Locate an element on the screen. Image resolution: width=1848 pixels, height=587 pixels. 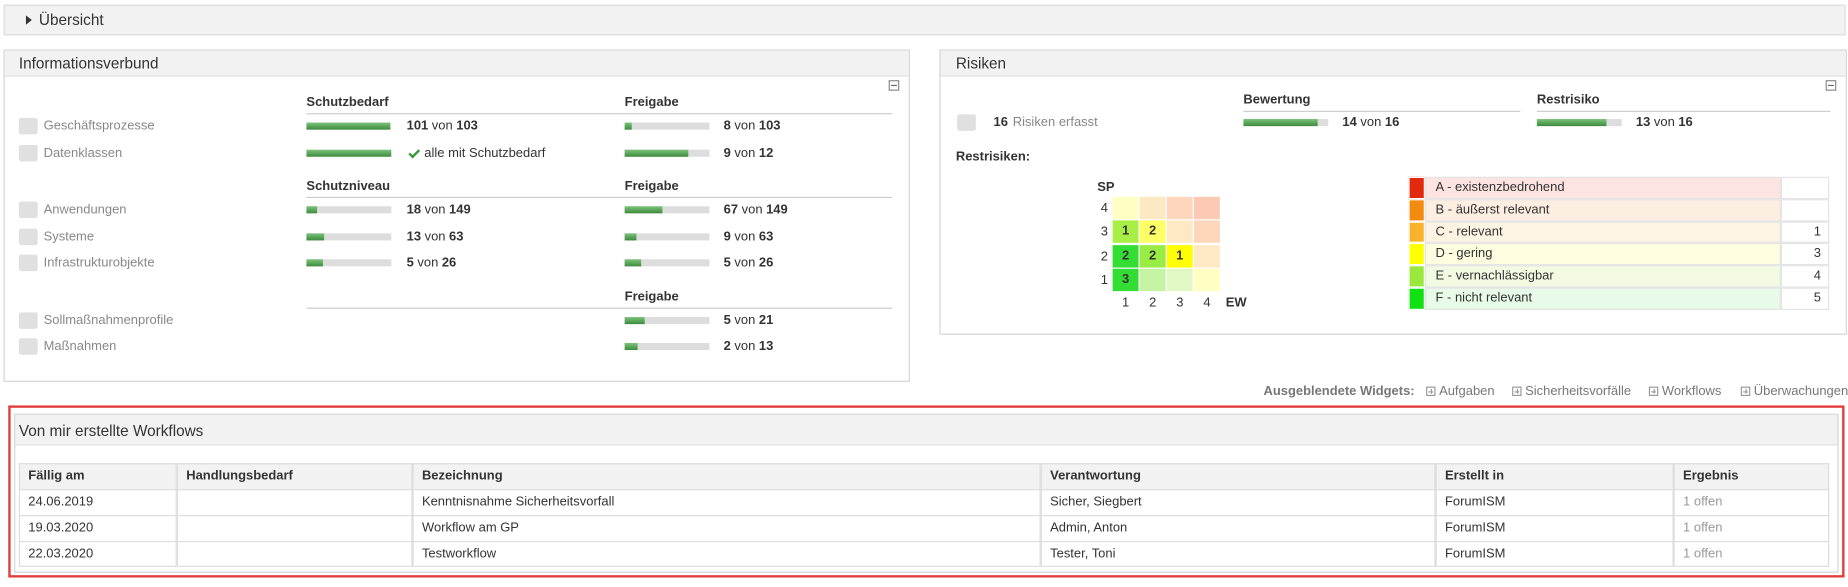
count-text: 8 von 103 is located at coordinates (752, 126).